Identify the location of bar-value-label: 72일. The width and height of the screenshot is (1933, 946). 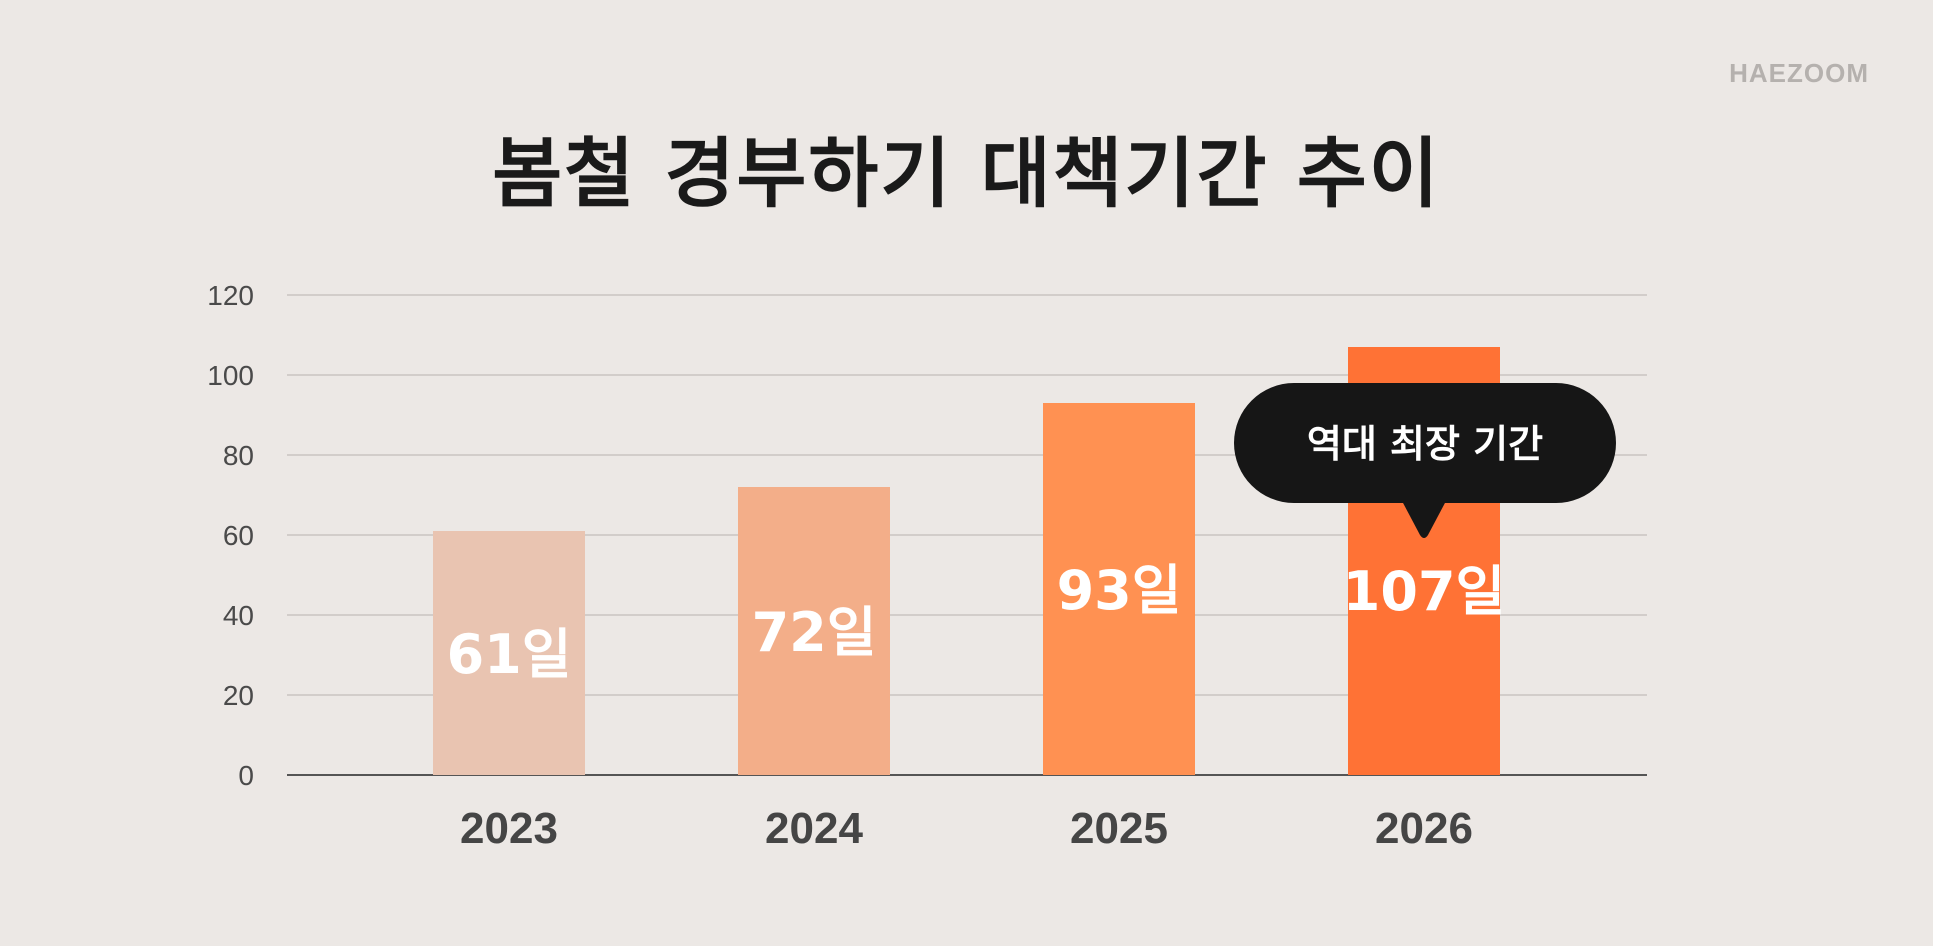
(814, 632).